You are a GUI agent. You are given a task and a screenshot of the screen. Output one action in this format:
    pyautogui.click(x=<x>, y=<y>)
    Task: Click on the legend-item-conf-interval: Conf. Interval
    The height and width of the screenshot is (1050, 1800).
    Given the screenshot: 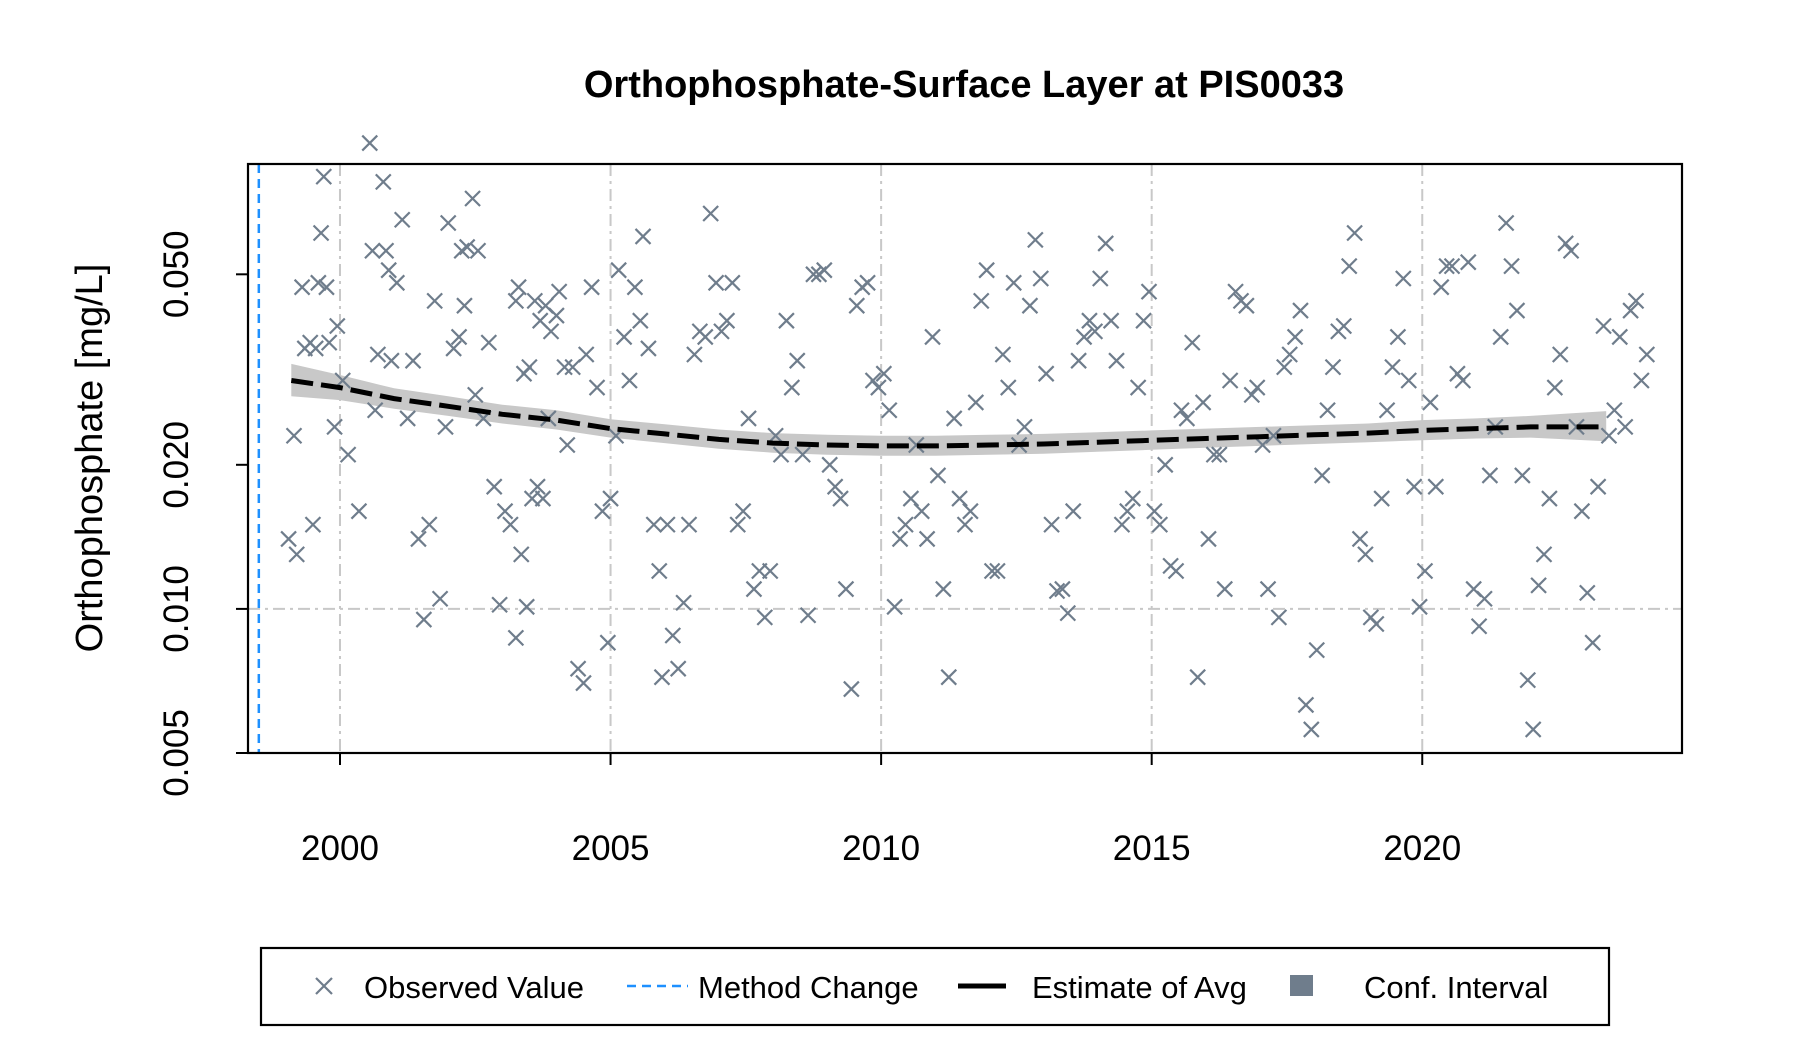 What is the action you would take?
    pyautogui.click(x=1419, y=987)
    